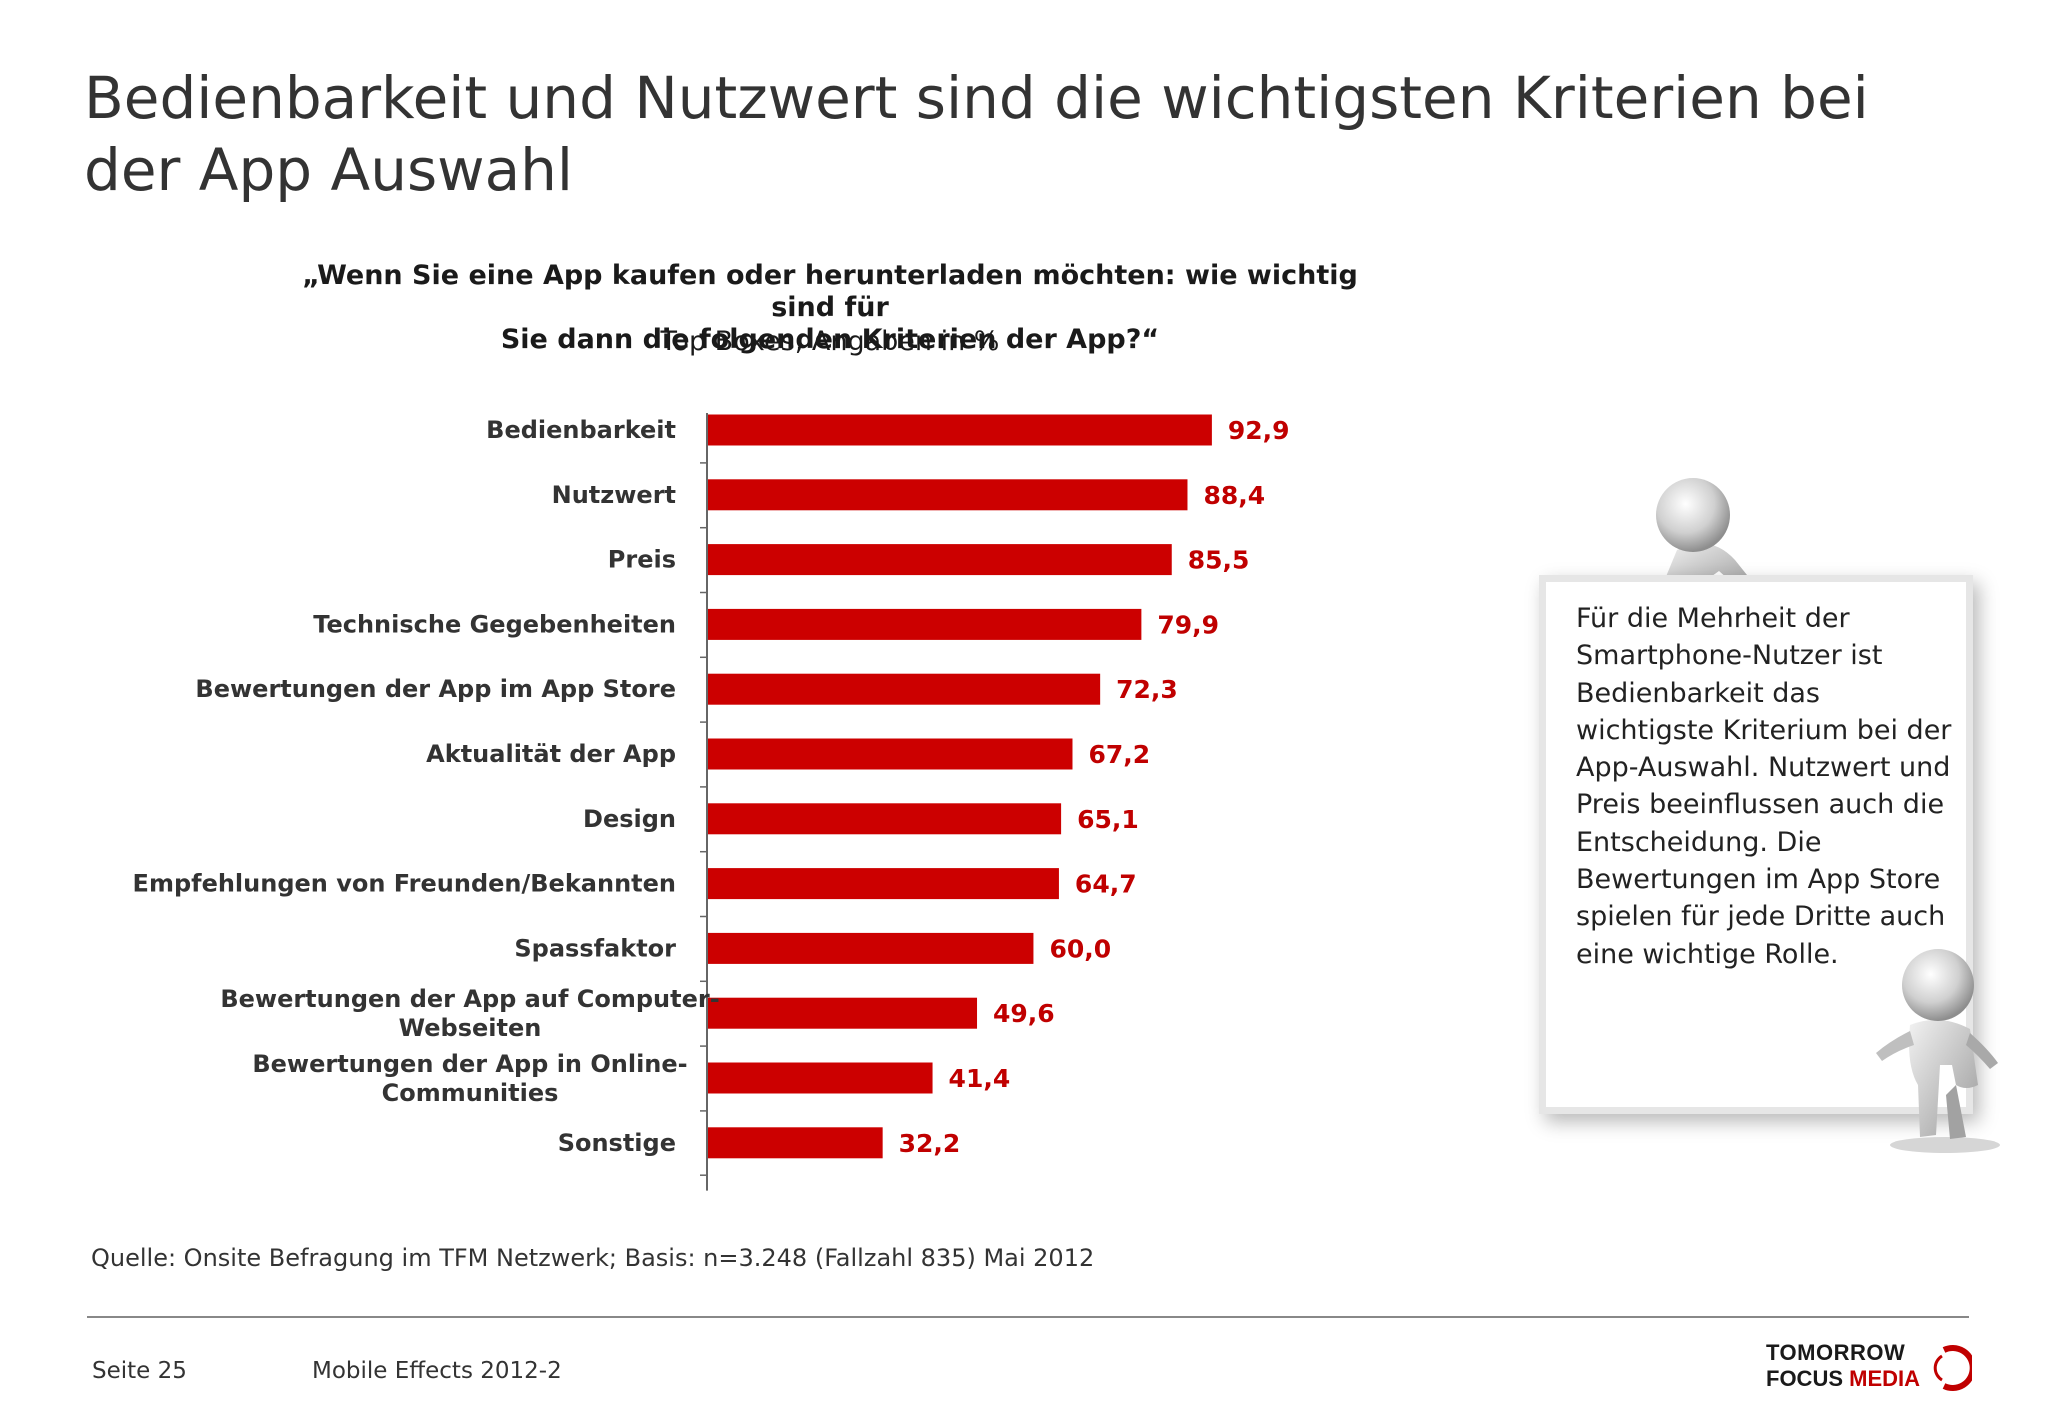 The height and width of the screenshot is (1418, 2048). Describe the element at coordinates (1938, 1051) in the screenshot. I see `figure-standing-icon` at that location.